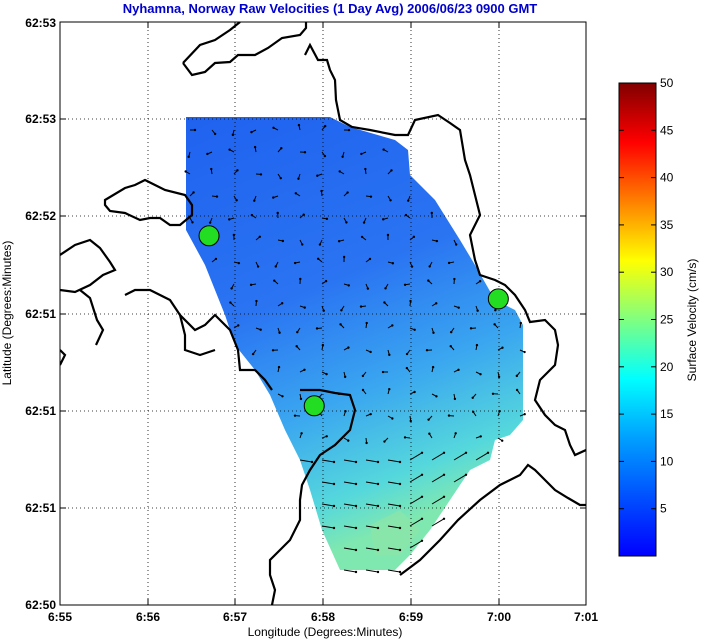 The height and width of the screenshot is (639, 702). Describe the element at coordinates (235, 617) in the screenshot. I see `x-tick-label: 6:57` at that location.